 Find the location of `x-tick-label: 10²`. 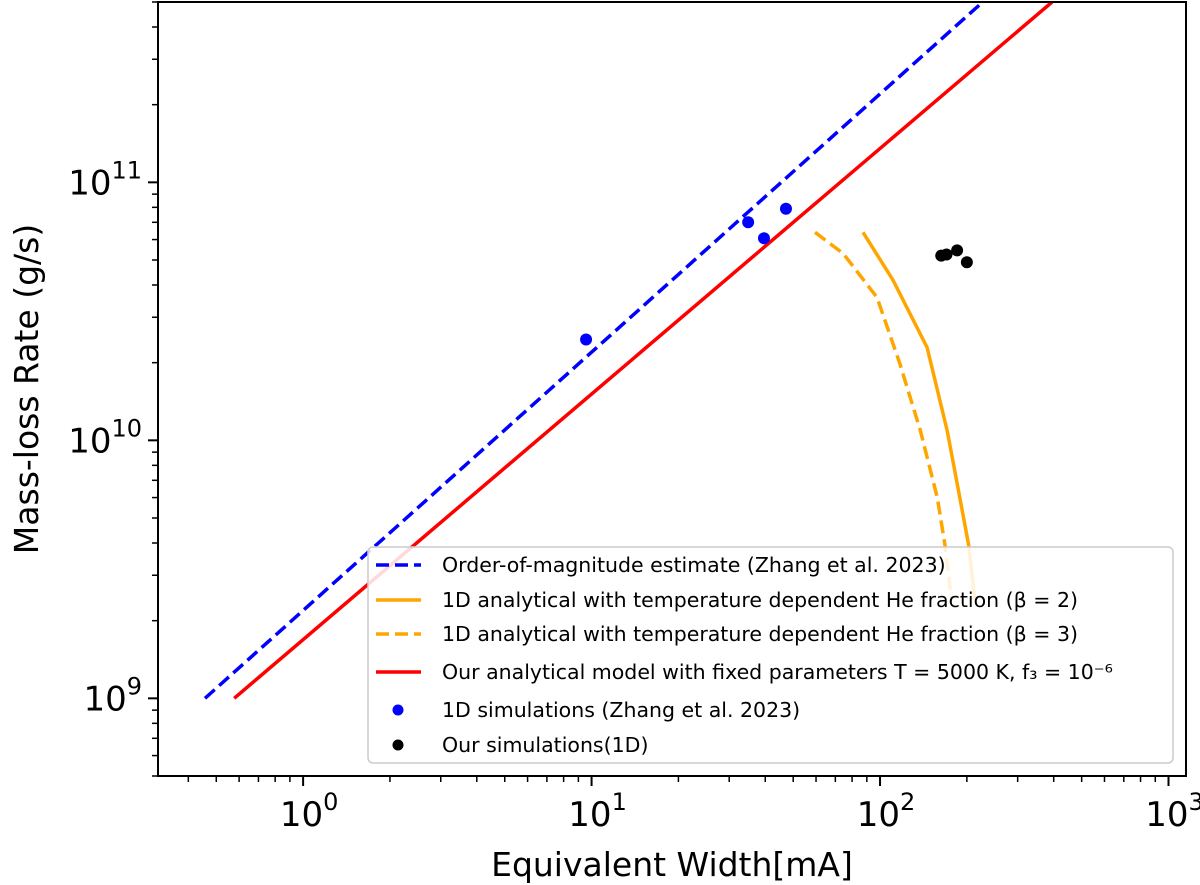

x-tick-label: 10² is located at coordinates (886, 811).